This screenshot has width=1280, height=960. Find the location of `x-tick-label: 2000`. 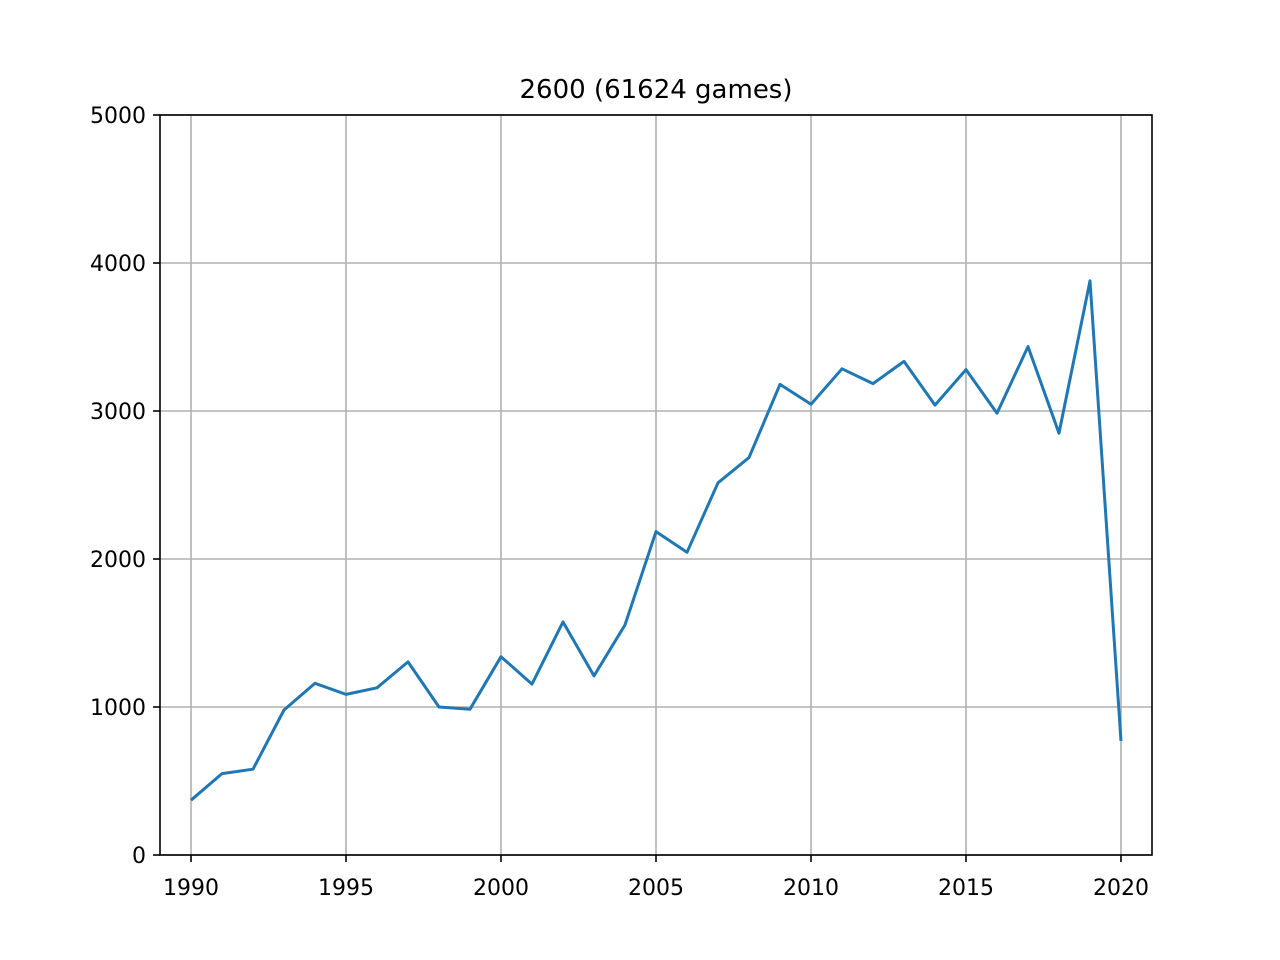

x-tick-label: 2000 is located at coordinates (501, 888).